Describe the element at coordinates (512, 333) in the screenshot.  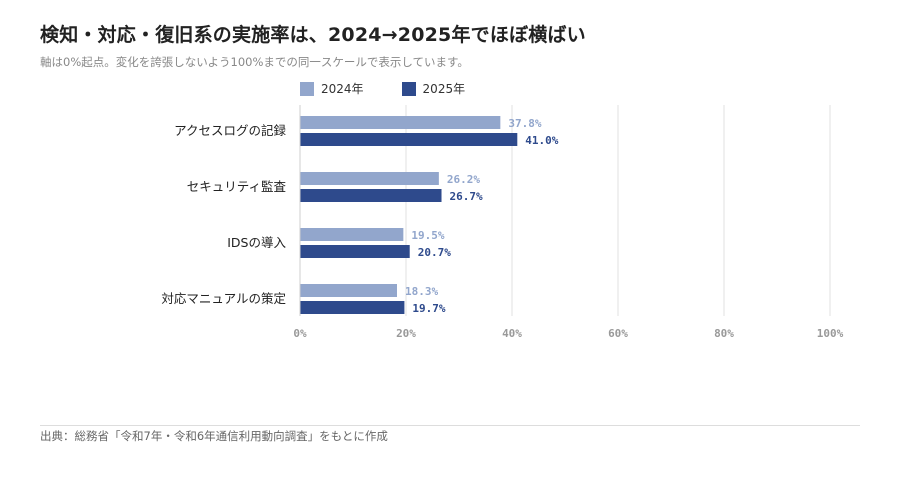
I see `x-tick-label: 40%` at that location.